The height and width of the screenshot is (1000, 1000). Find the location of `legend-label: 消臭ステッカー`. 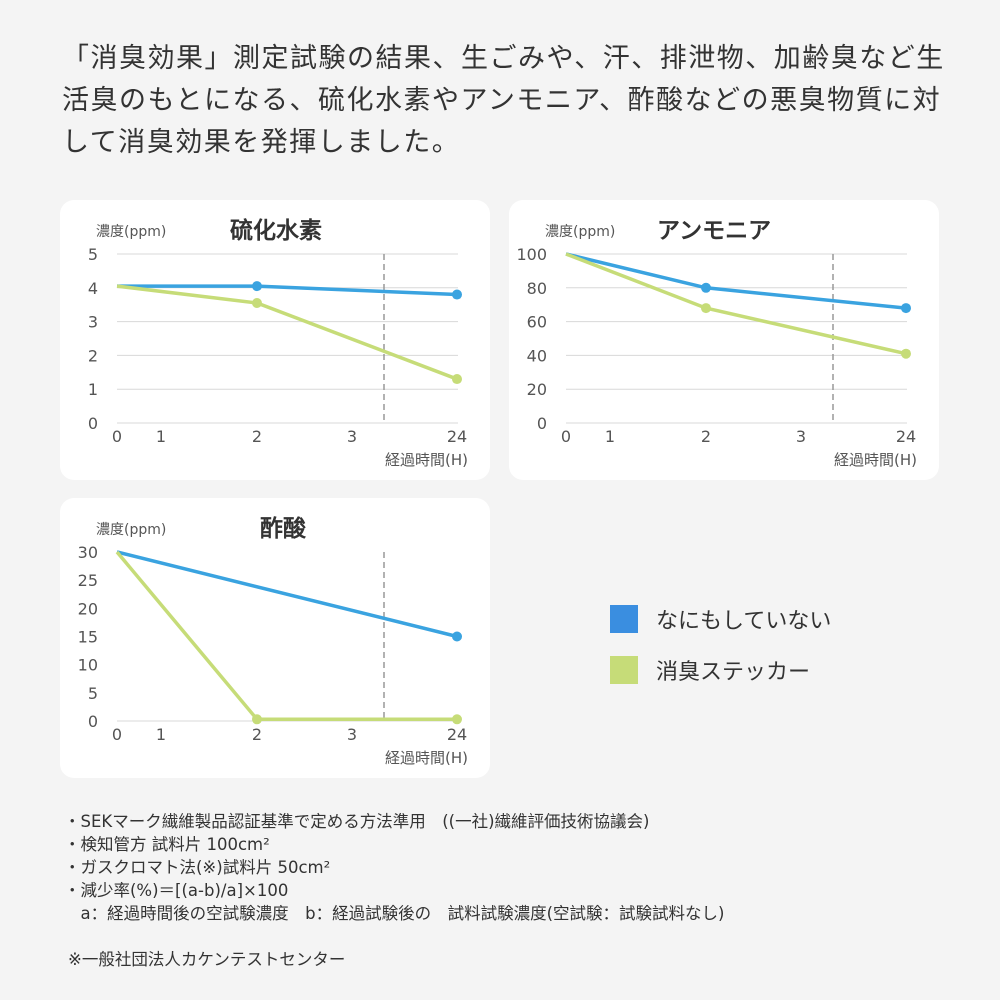

legend-label: 消臭ステッカー is located at coordinates (733, 672).